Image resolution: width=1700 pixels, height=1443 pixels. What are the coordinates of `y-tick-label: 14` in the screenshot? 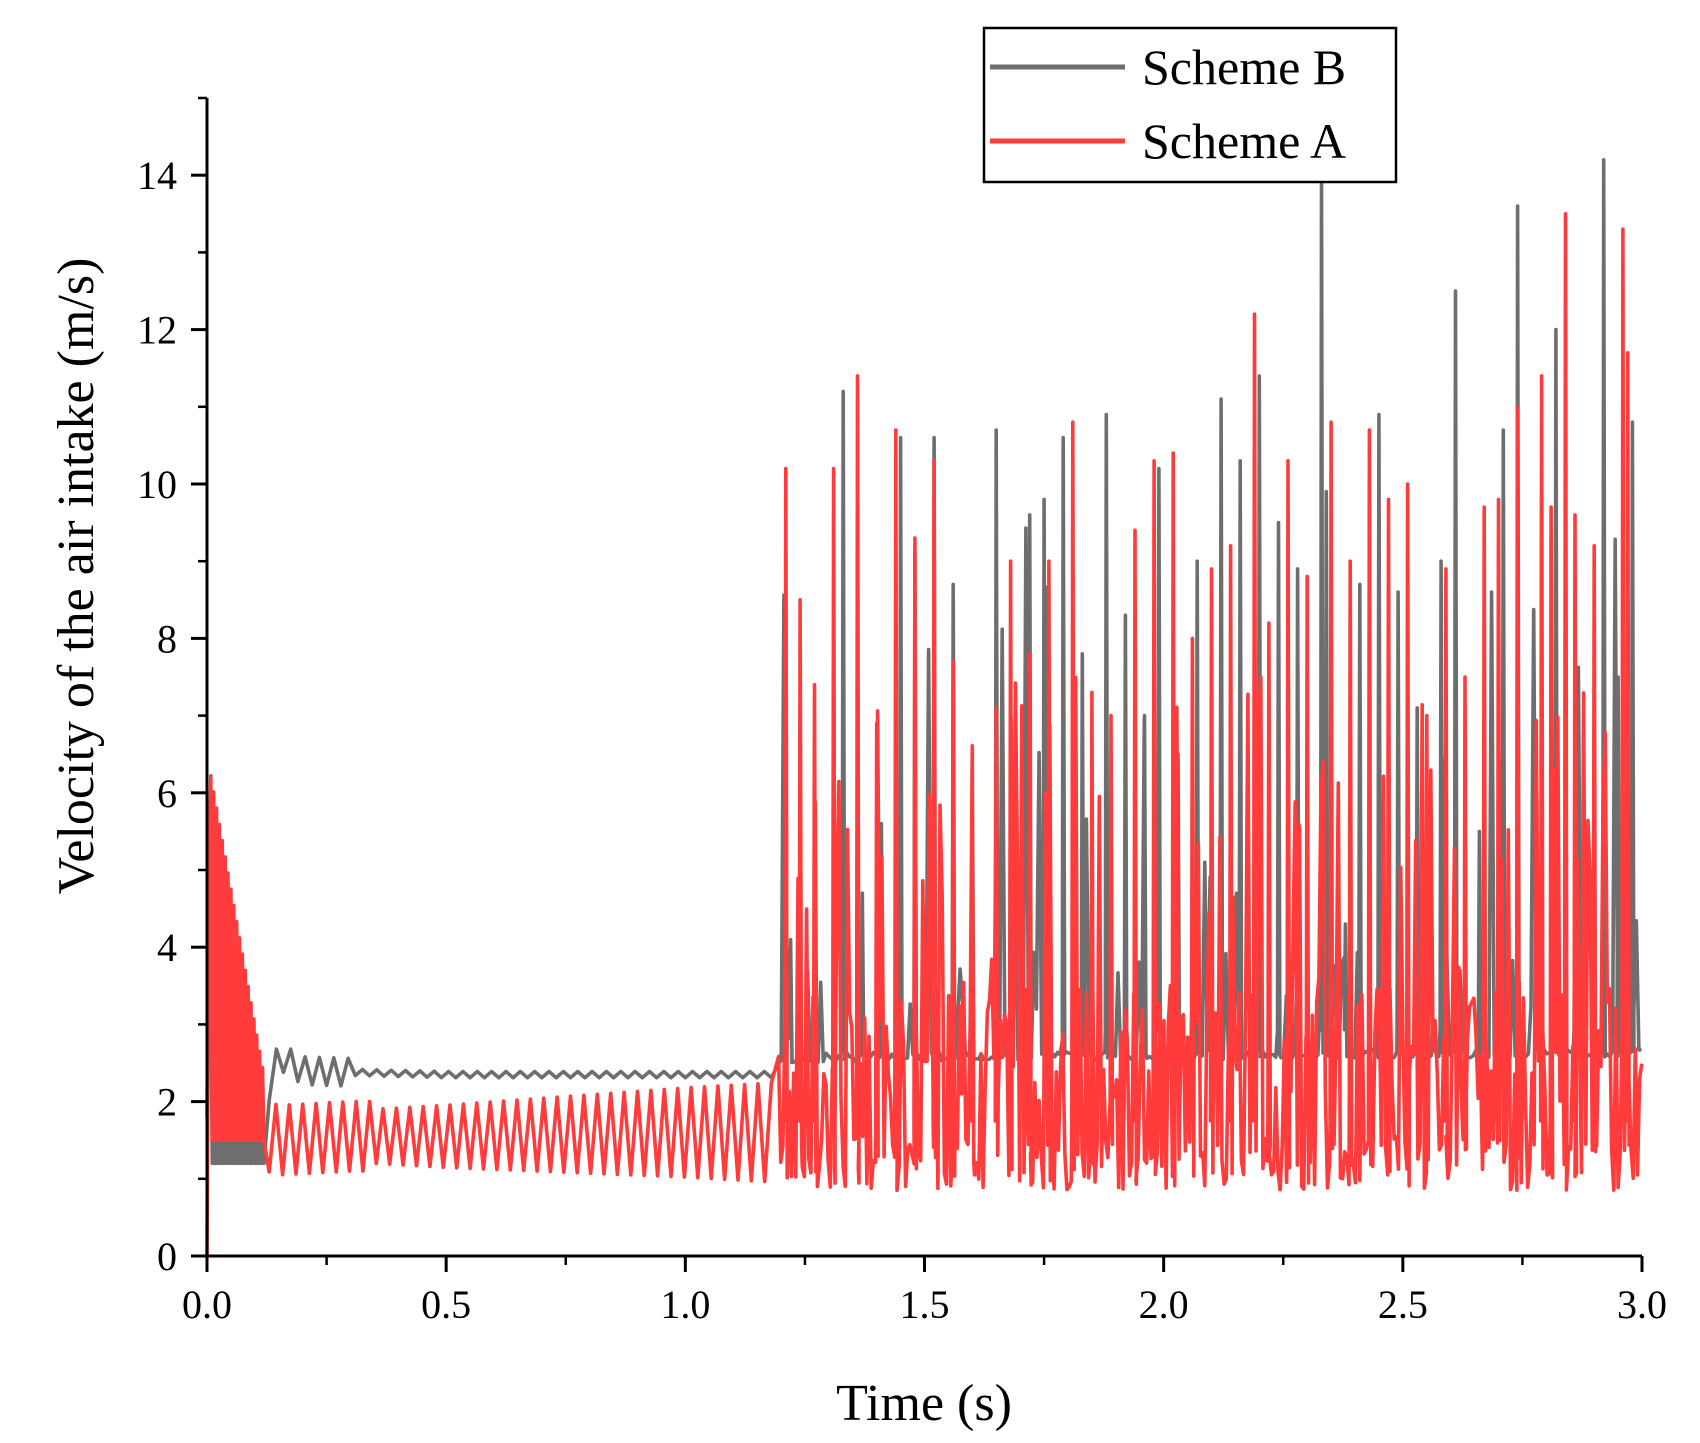 It's located at (157, 175).